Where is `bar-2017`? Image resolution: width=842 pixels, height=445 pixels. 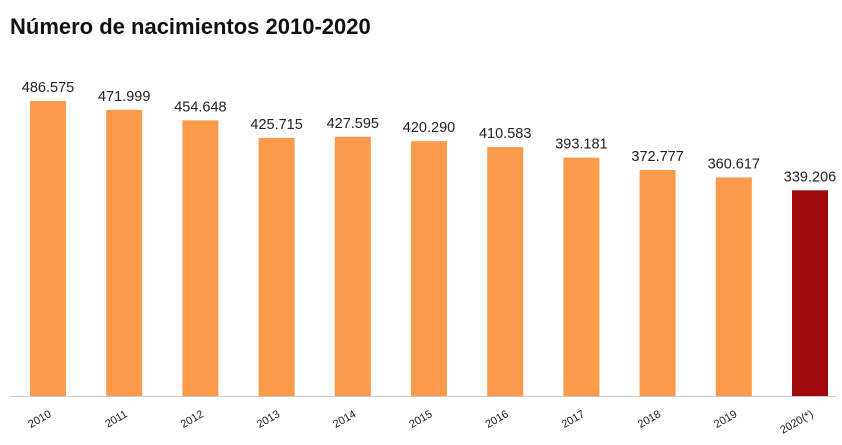 bar-2017 is located at coordinates (581, 276).